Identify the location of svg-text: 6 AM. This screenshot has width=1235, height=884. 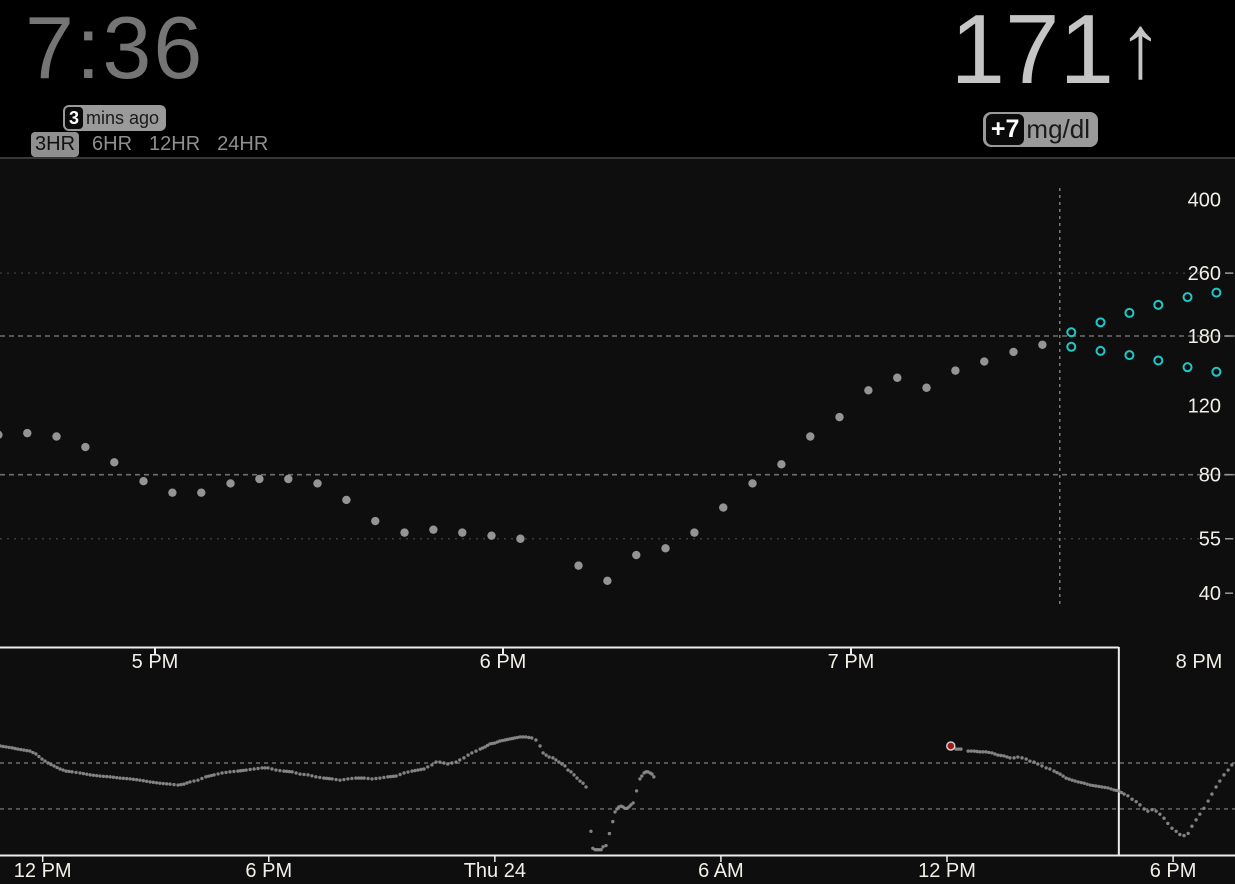
(721, 871).